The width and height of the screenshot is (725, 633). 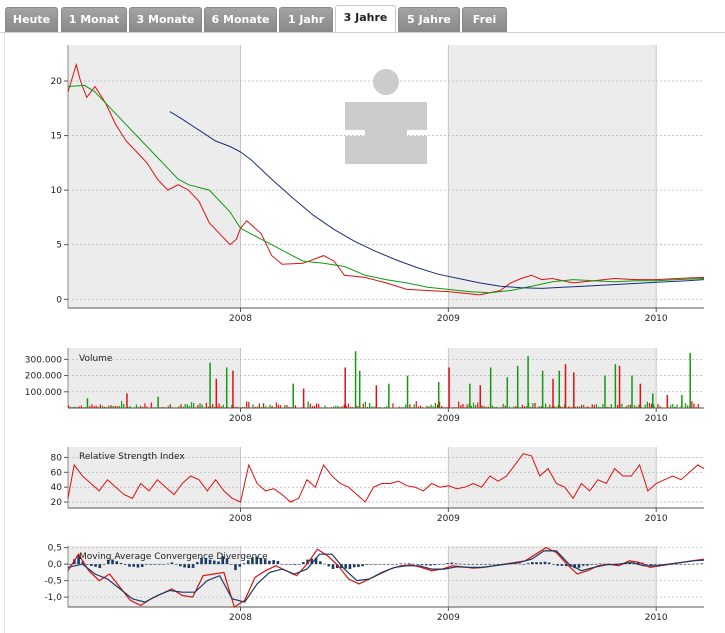 I want to click on rsi-title: Relative Strength Index, so click(x=132, y=457).